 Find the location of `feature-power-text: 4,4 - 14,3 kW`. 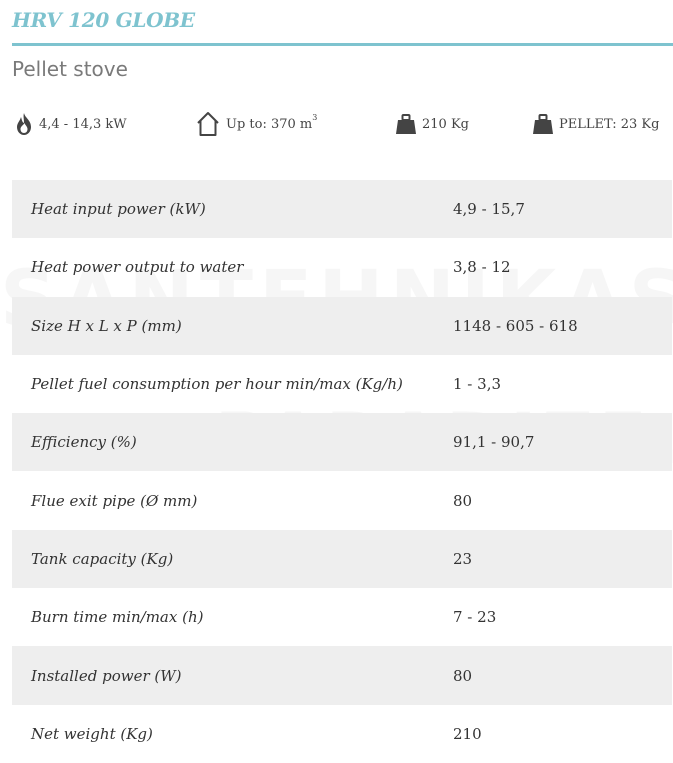

feature-power-text: 4,4 - 14,3 kW is located at coordinates (83, 124).